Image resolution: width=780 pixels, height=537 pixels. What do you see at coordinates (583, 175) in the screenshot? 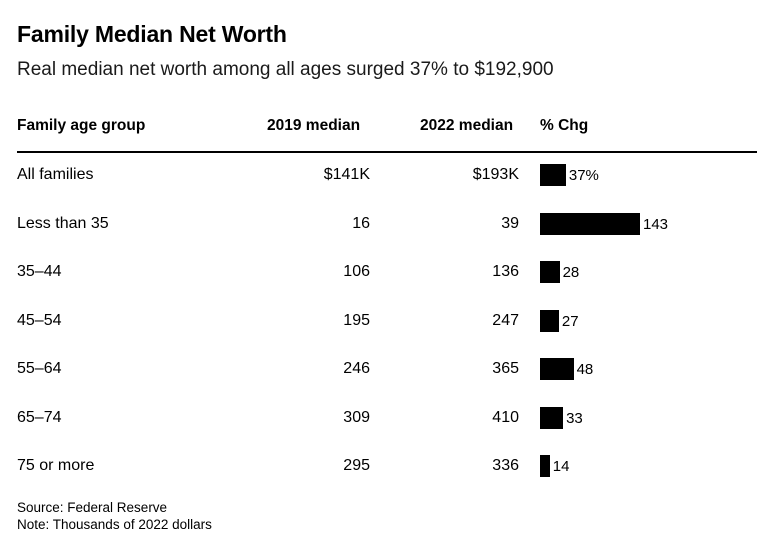
I see `pct-chg-label: 37%` at bounding box center [583, 175].